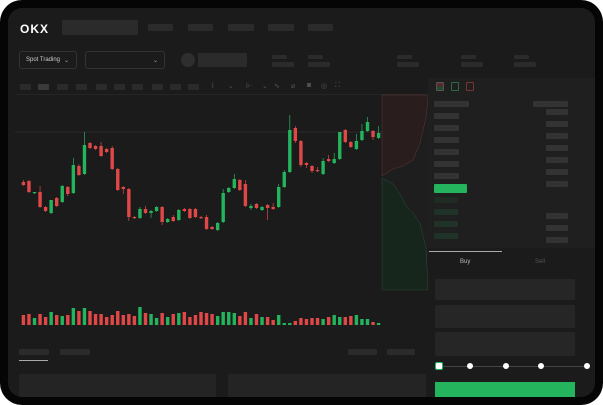 The height and width of the screenshot is (405, 603). I want to click on chart-type-icon: ⊩, so click(249, 86).